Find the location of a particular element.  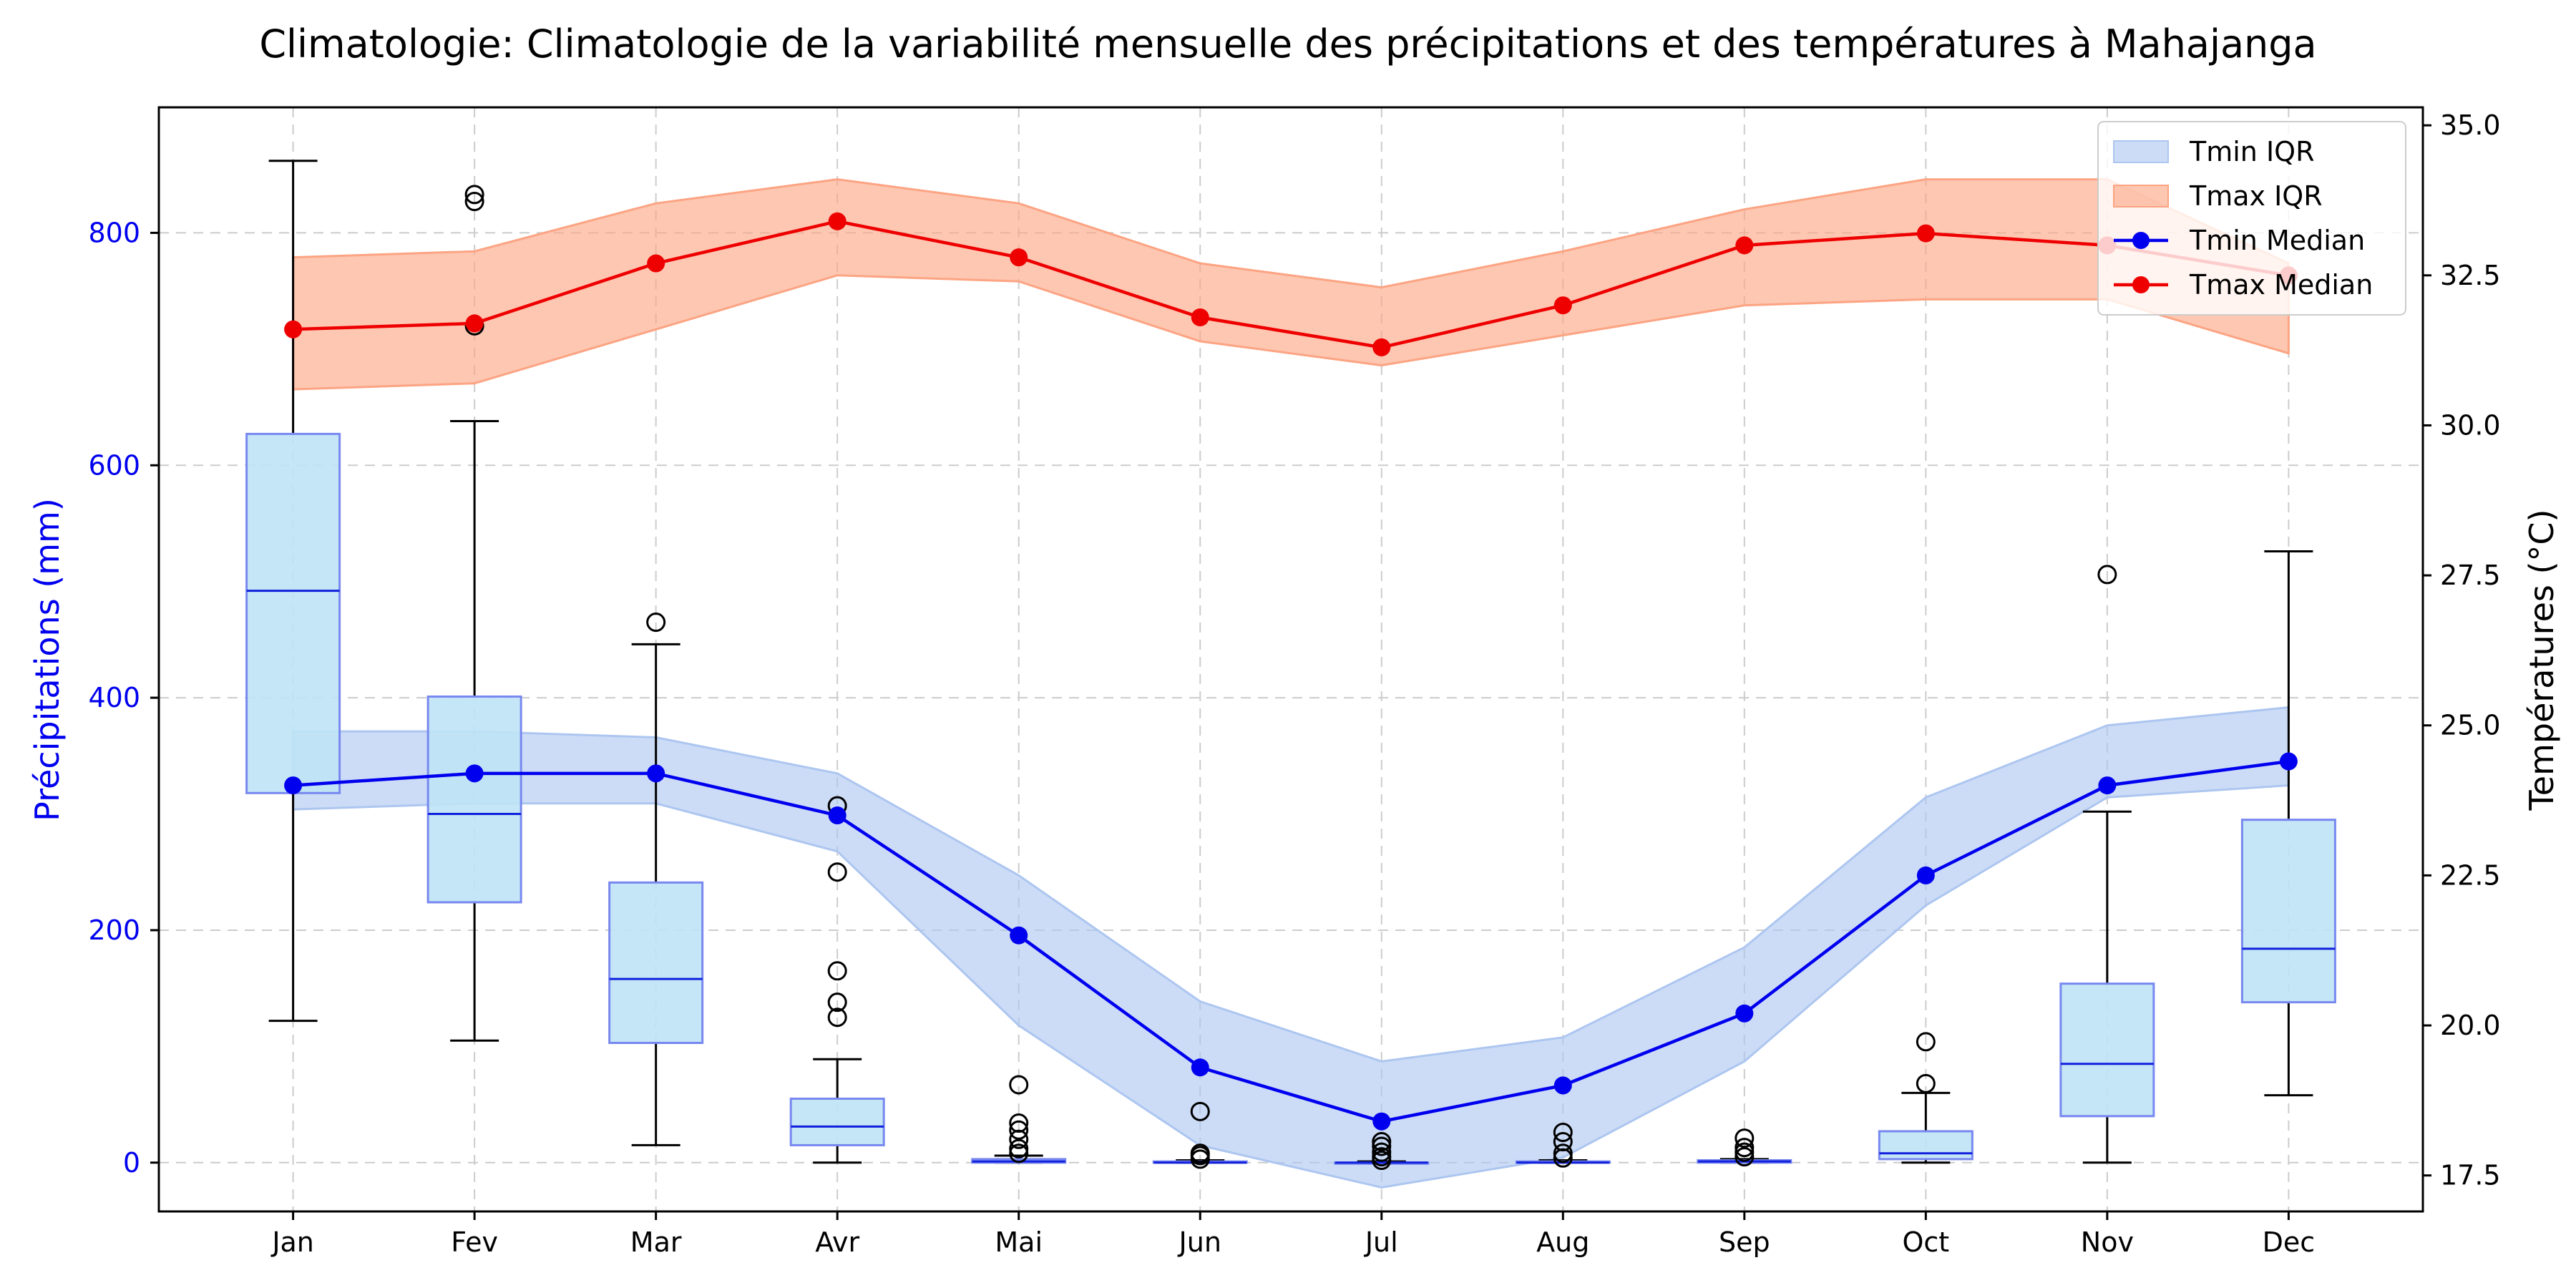

boxplot-jan is located at coordinates (293, 591).